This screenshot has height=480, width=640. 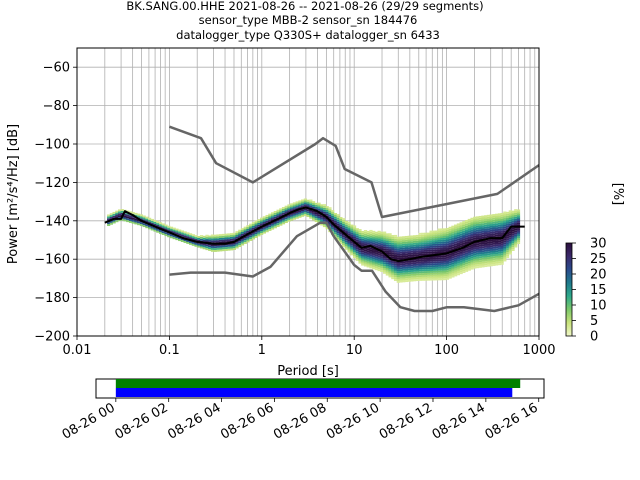 I want to click on x-tick-label: 1, so click(x=262, y=350).